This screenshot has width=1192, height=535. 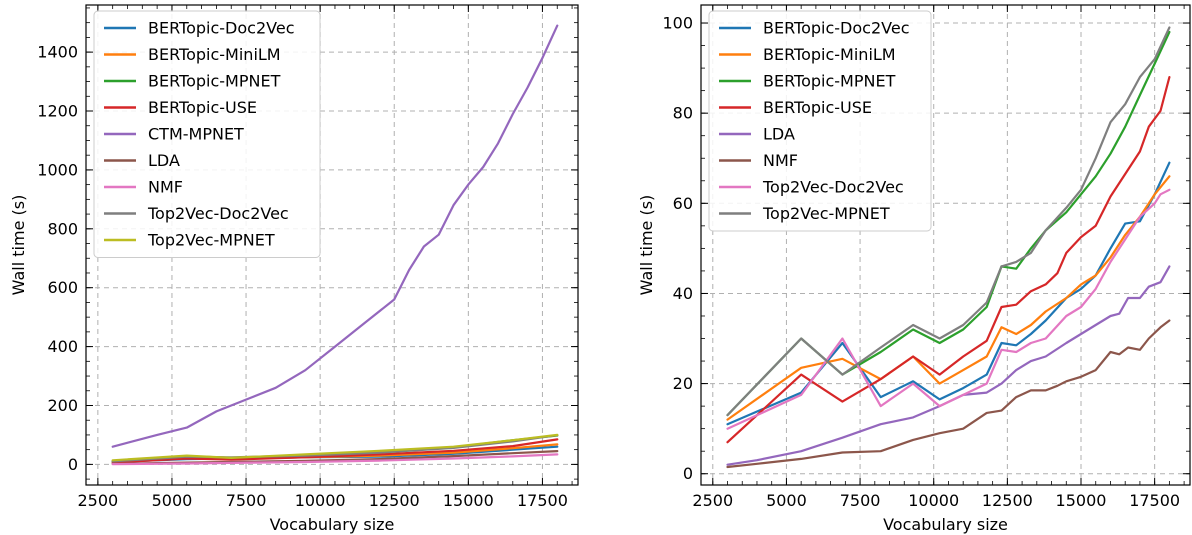 I want to click on series-line-lda, so click(x=948, y=365).